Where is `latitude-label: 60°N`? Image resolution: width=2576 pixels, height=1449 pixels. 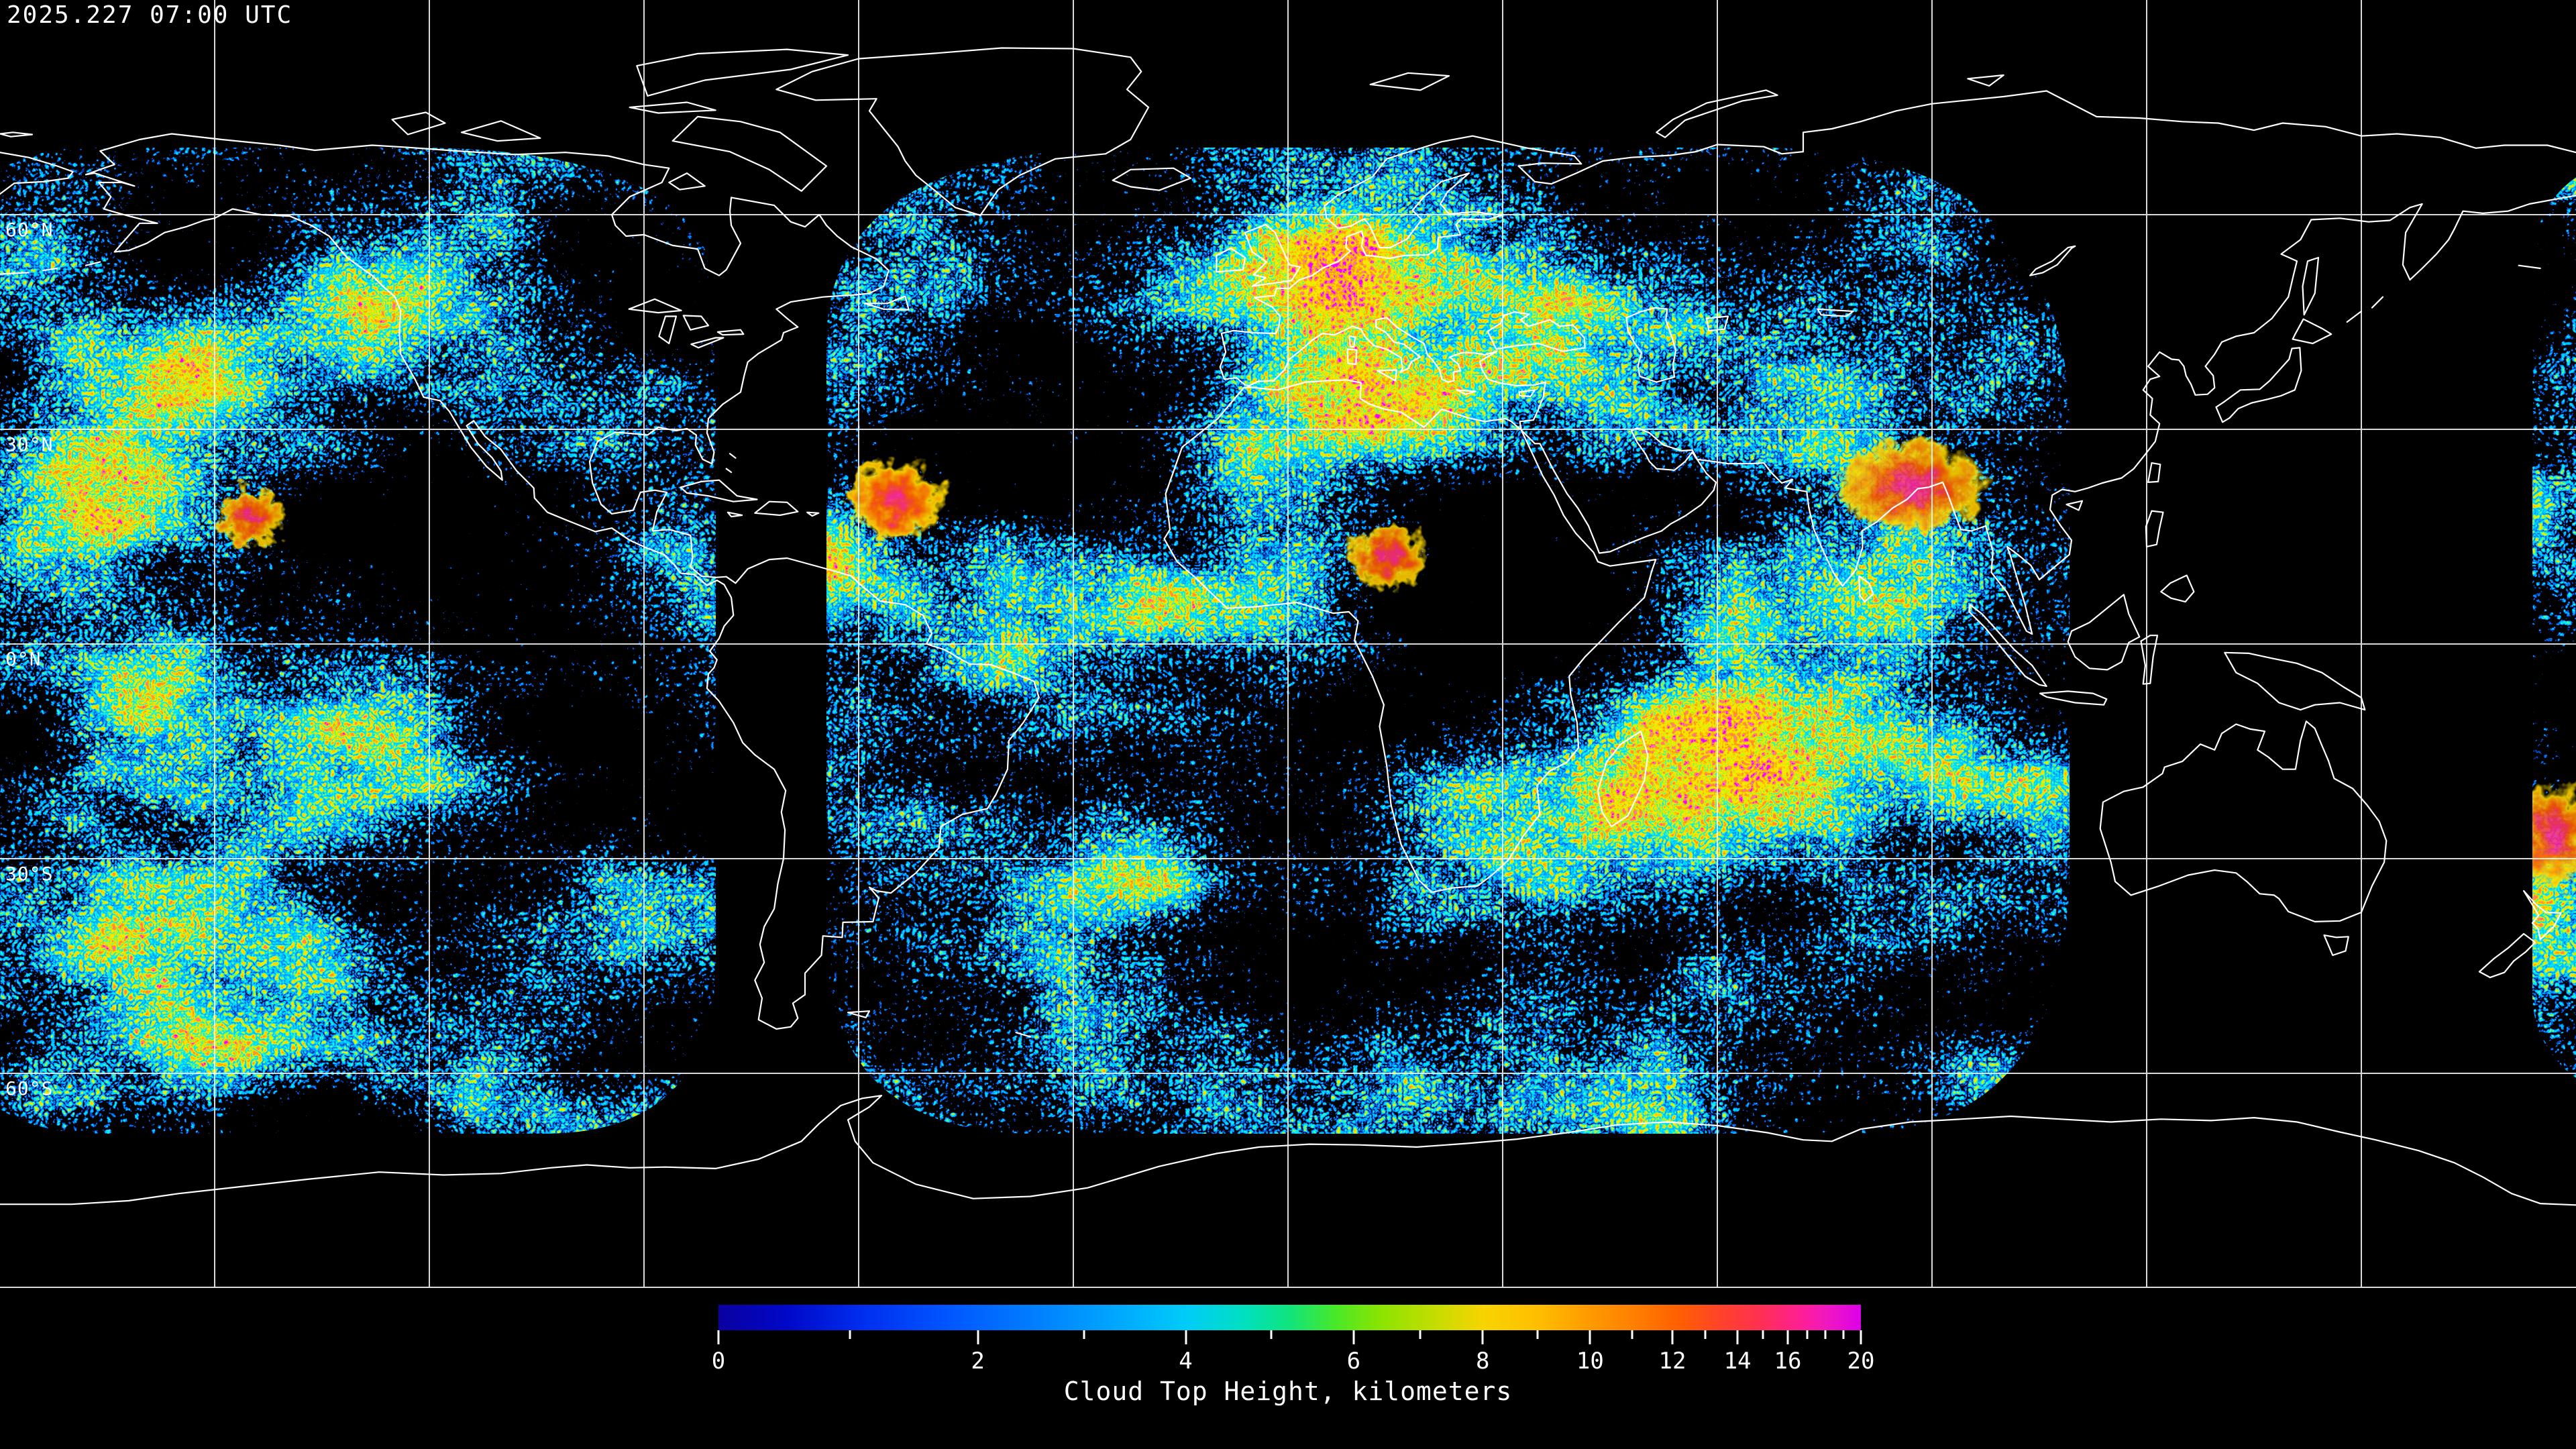
latitude-label: 60°N is located at coordinates (29, 230).